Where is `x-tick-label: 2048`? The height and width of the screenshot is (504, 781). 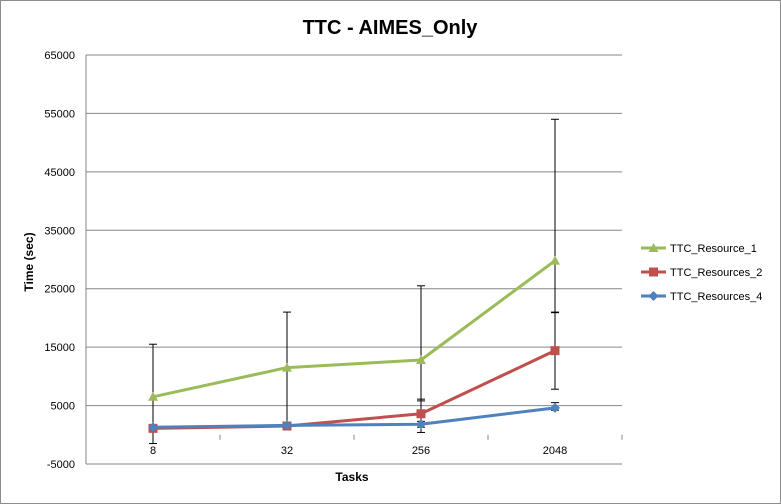
x-tick-label: 2048 is located at coordinates (555, 451).